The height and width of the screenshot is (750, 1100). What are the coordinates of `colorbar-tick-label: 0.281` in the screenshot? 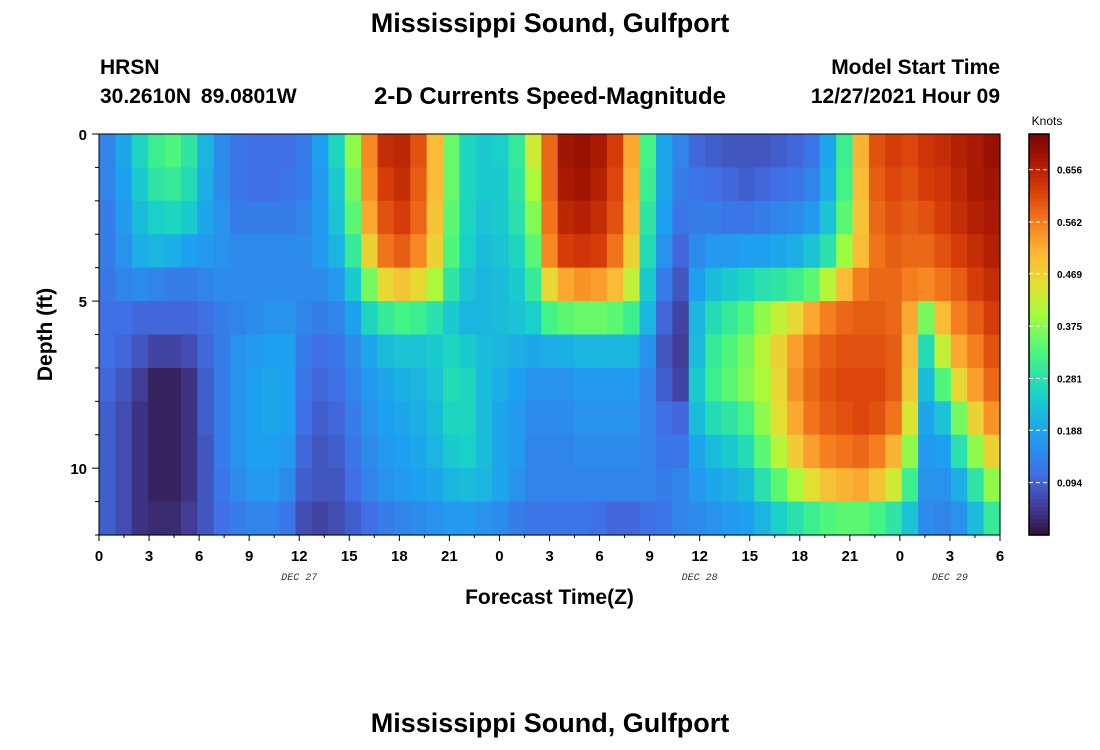 It's located at (1069, 379).